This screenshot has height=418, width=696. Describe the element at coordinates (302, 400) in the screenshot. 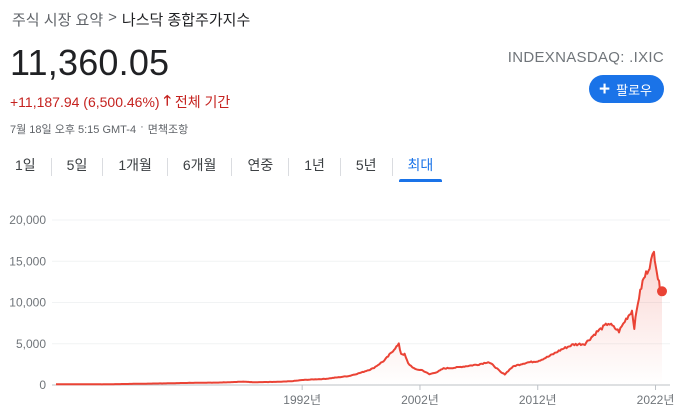

I see `x-tick-label: 1992년` at that location.